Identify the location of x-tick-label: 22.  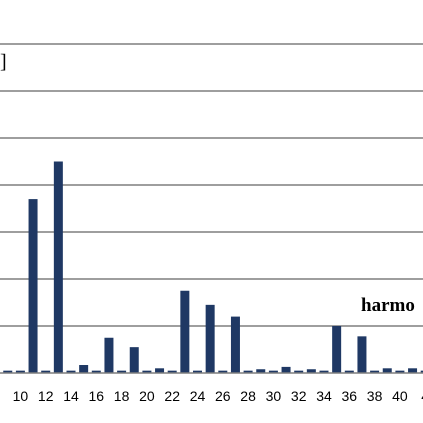
(172, 396).